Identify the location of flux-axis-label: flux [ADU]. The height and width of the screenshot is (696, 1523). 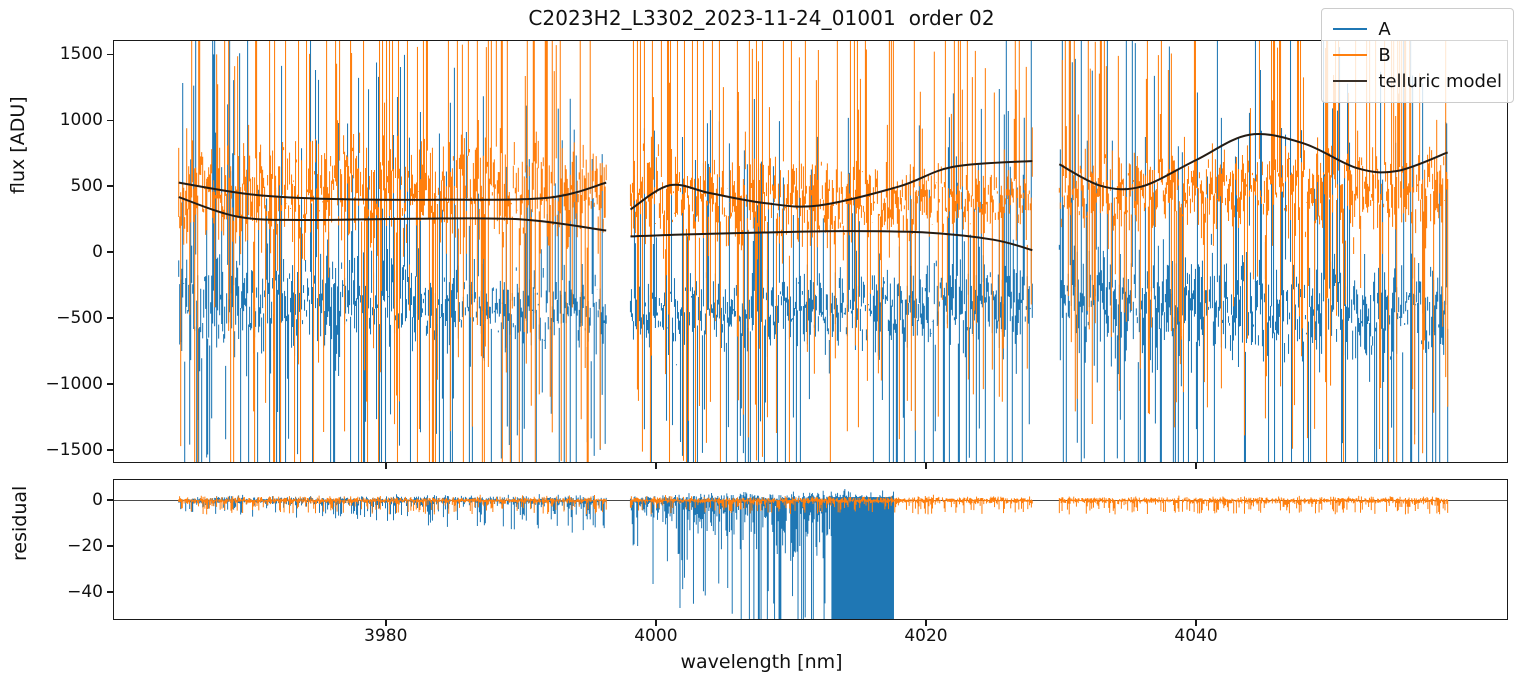
(18, 145).